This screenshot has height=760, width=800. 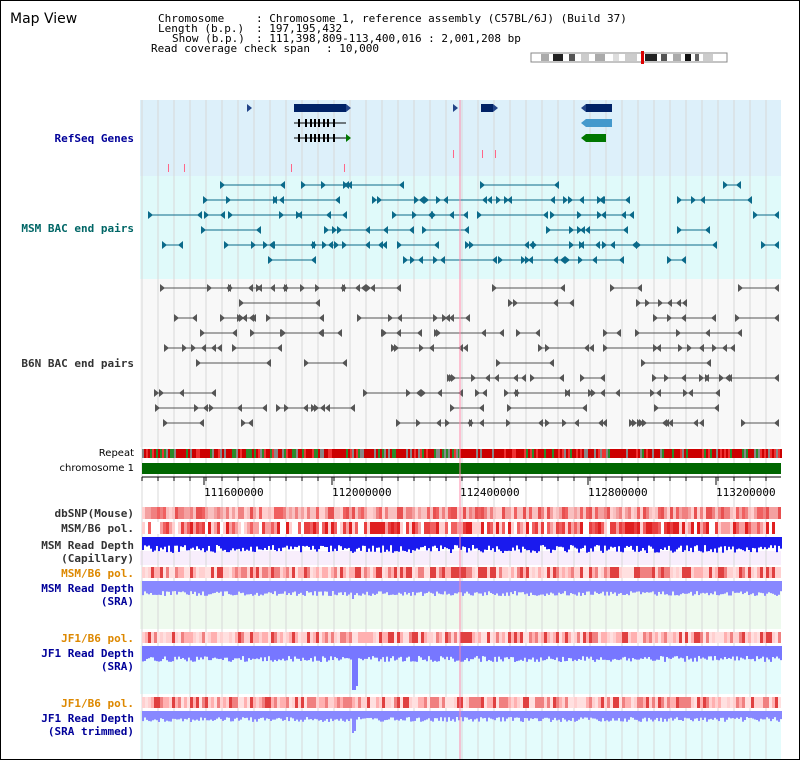 What do you see at coordinates (629, 57) in the screenshot?
I see `chromosome-ideogram` at bounding box center [629, 57].